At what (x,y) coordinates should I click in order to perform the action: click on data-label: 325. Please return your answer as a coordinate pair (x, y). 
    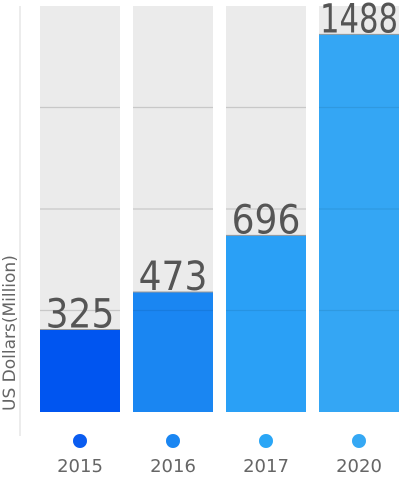
    Looking at the image, I should click on (80, 315).